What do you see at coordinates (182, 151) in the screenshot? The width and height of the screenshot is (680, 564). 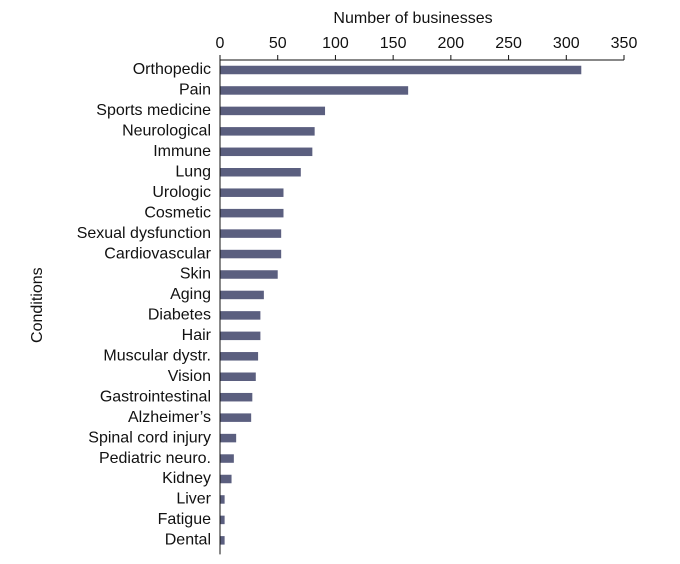 I see `category-label: Immune` at bounding box center [182, 151].